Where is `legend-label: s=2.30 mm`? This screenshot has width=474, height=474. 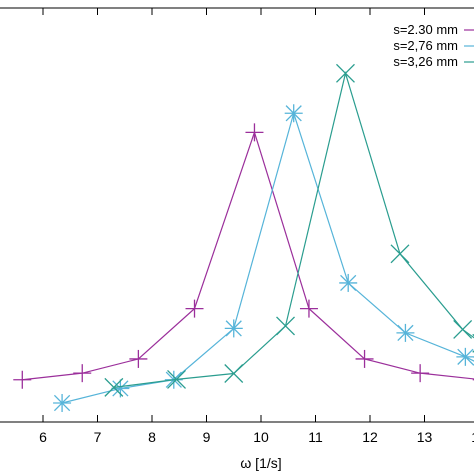
legend-label: s=2.30 mm is located at coordinates (425, 29).